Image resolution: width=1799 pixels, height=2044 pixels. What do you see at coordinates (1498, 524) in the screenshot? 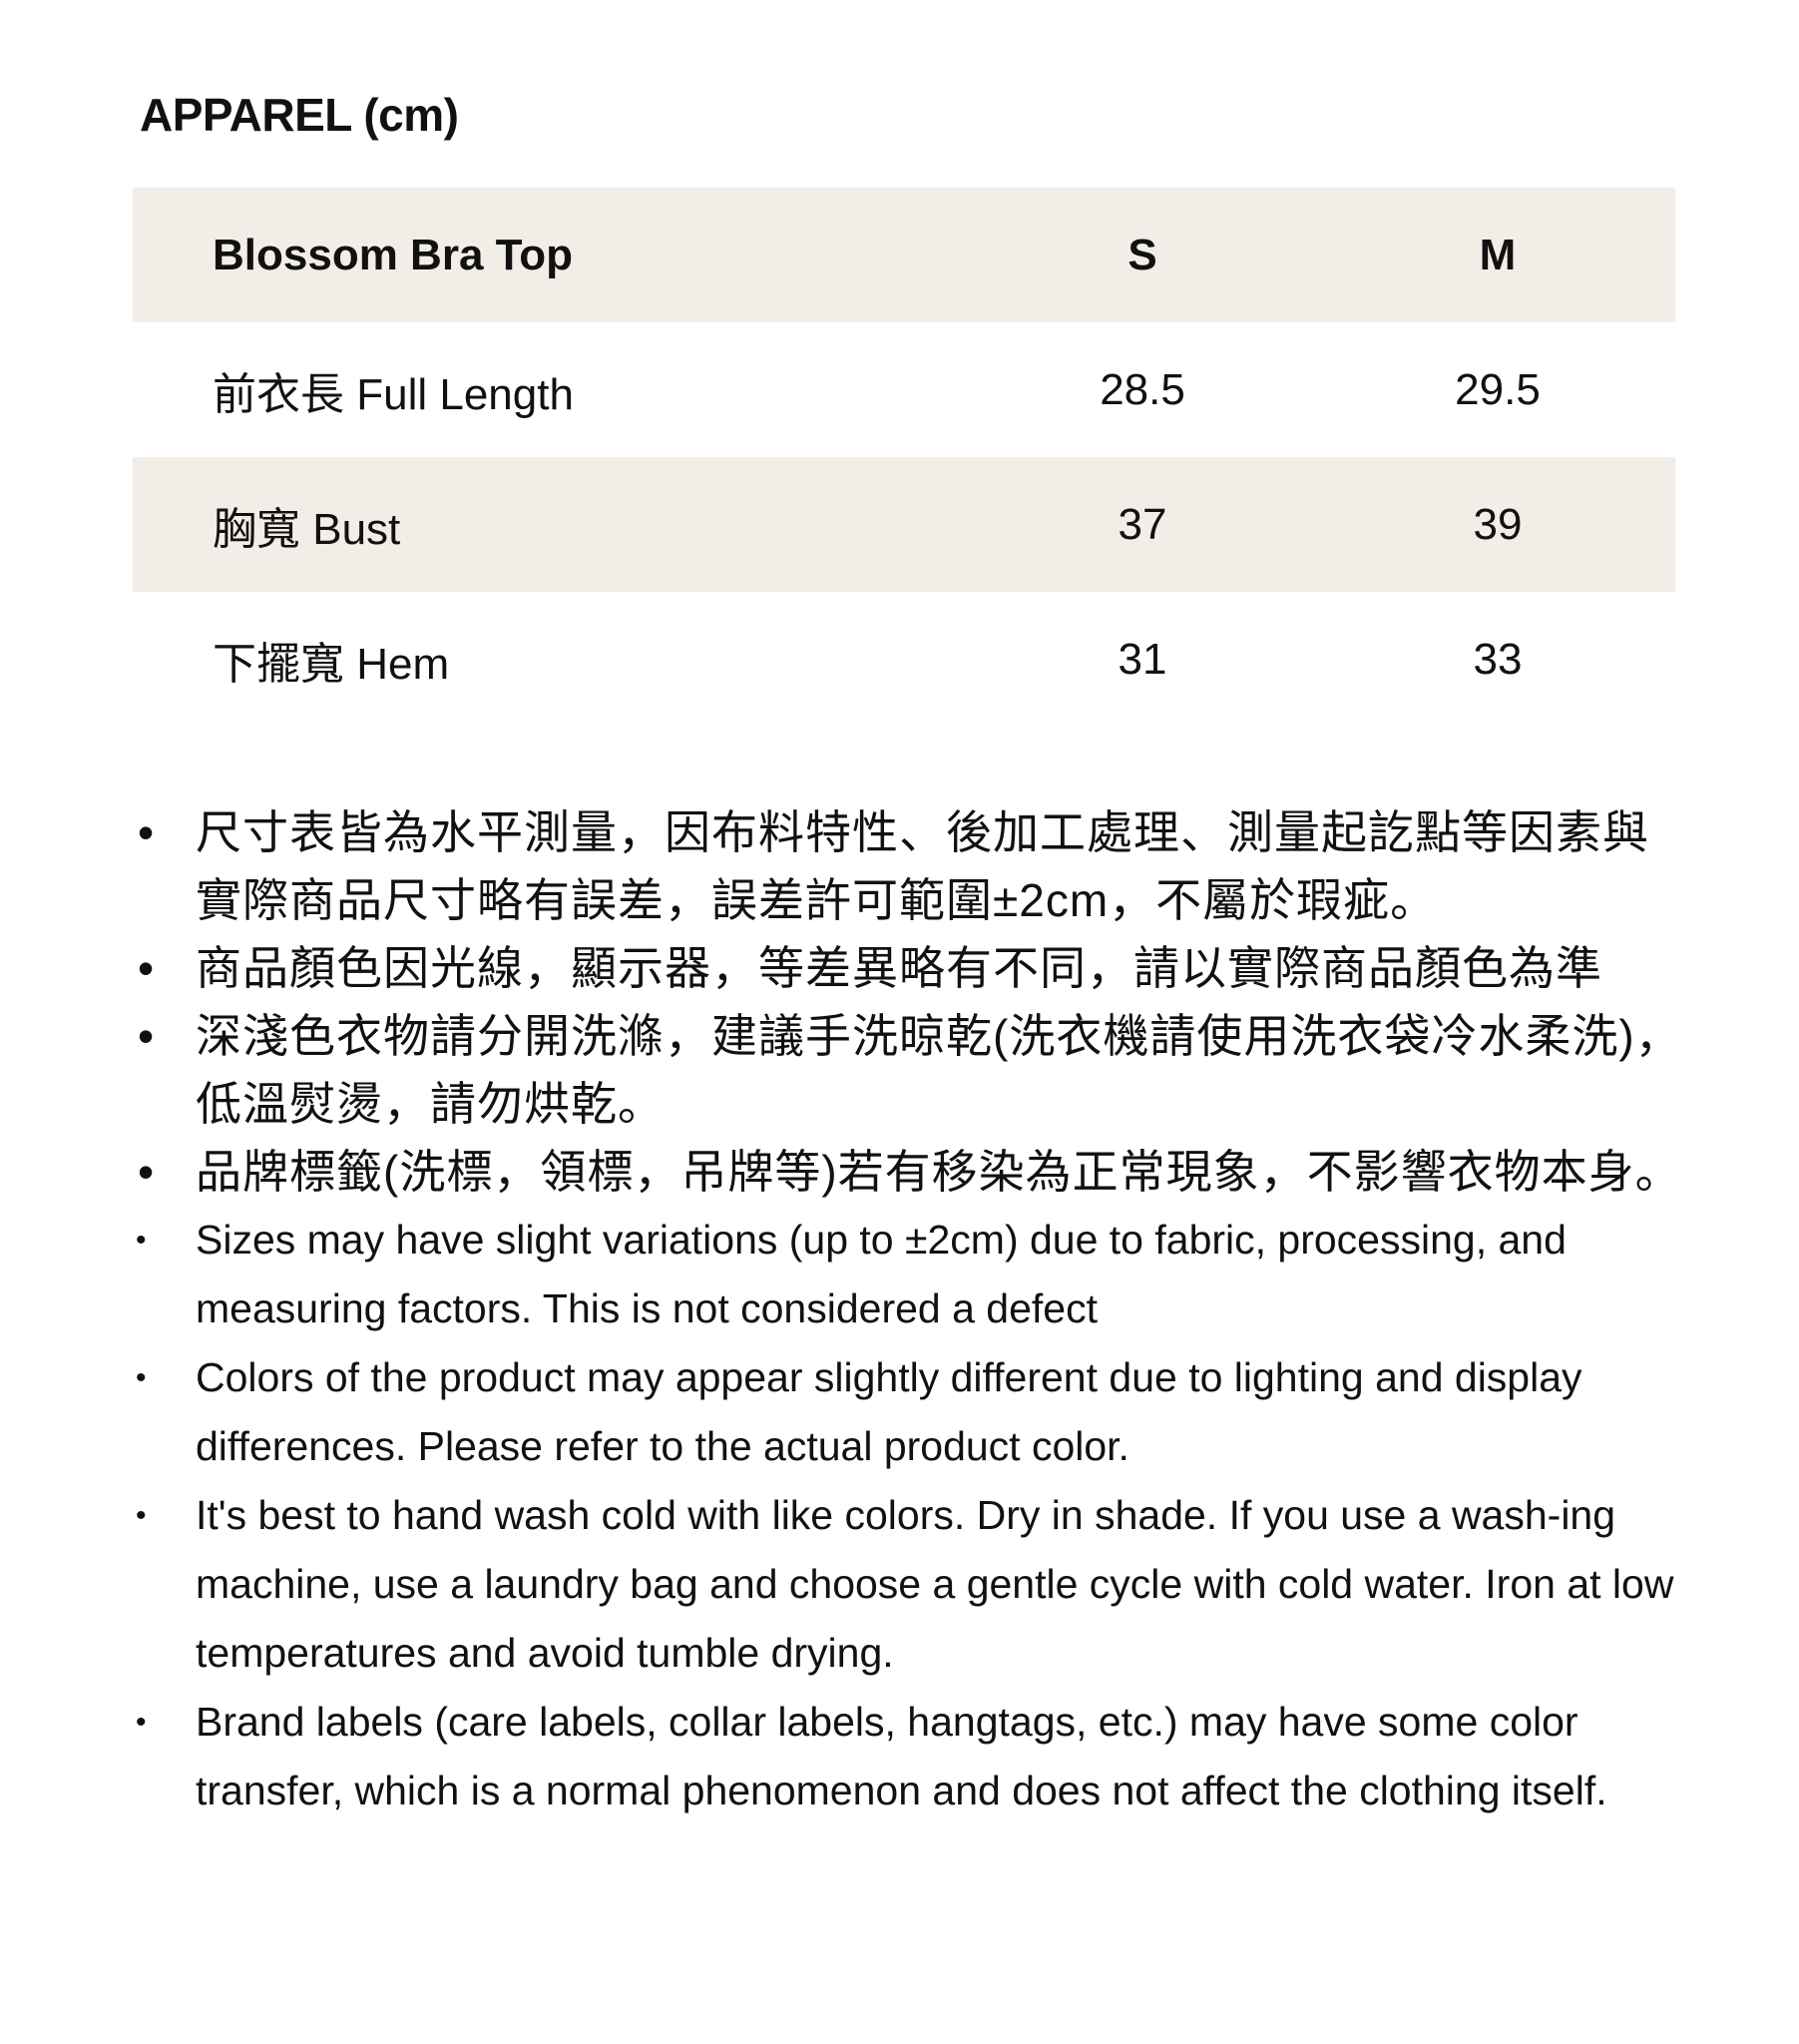
I see `value-m: 39` at bounding box center [1498, 524].